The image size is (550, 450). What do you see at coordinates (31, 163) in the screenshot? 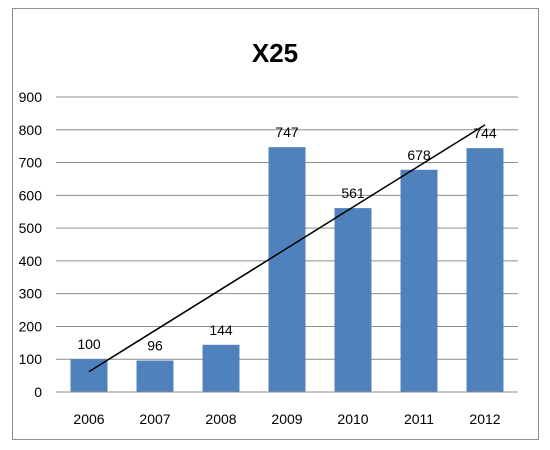
I see `y-tick-label-700: 700` at bounding box center [31, 163].